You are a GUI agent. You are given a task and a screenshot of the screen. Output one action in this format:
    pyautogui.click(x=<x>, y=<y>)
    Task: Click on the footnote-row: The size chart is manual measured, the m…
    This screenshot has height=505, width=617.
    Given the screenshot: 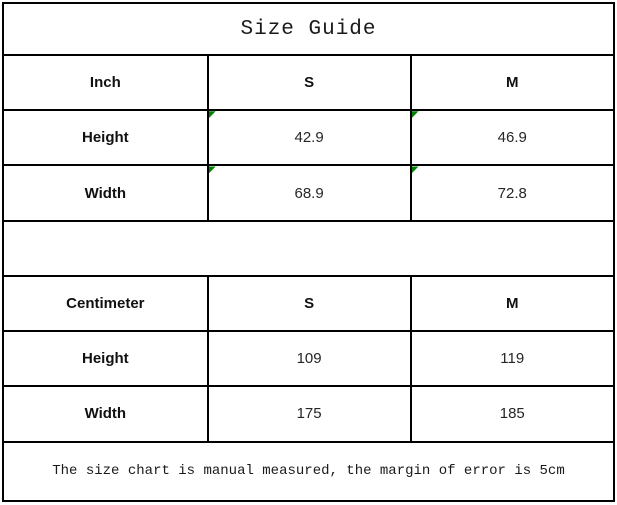 What is the action you would take?
    pyautogui.click(x=308, y=471)
    